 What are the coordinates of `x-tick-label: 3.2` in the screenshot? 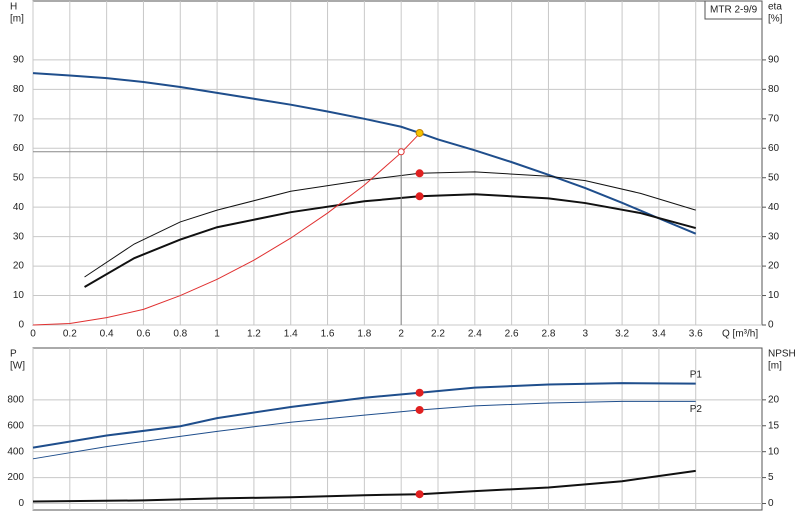 It's located at (622, 334).